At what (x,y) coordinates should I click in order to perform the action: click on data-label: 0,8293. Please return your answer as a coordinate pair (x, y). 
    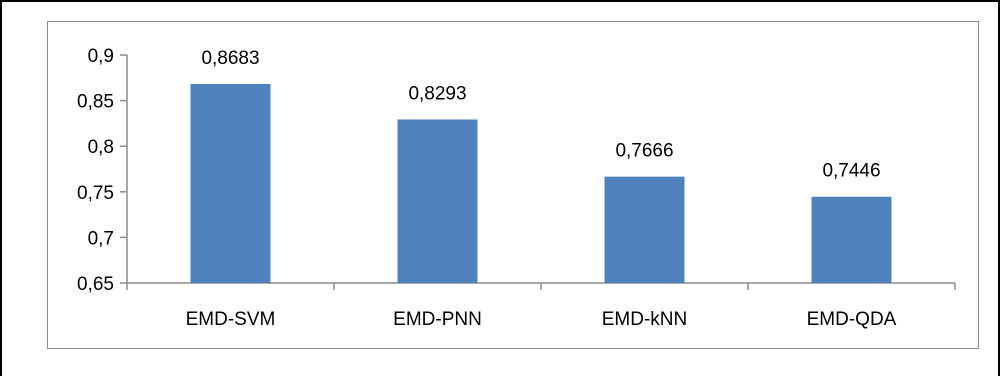
    Looking at the image, I should click on (437, 93).